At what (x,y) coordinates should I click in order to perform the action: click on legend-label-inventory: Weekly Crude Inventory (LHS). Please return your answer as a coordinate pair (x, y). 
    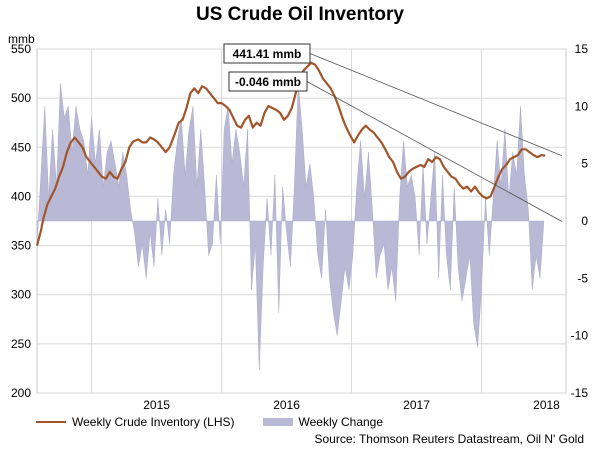
    Looking at the image, I should click on (153, 421).